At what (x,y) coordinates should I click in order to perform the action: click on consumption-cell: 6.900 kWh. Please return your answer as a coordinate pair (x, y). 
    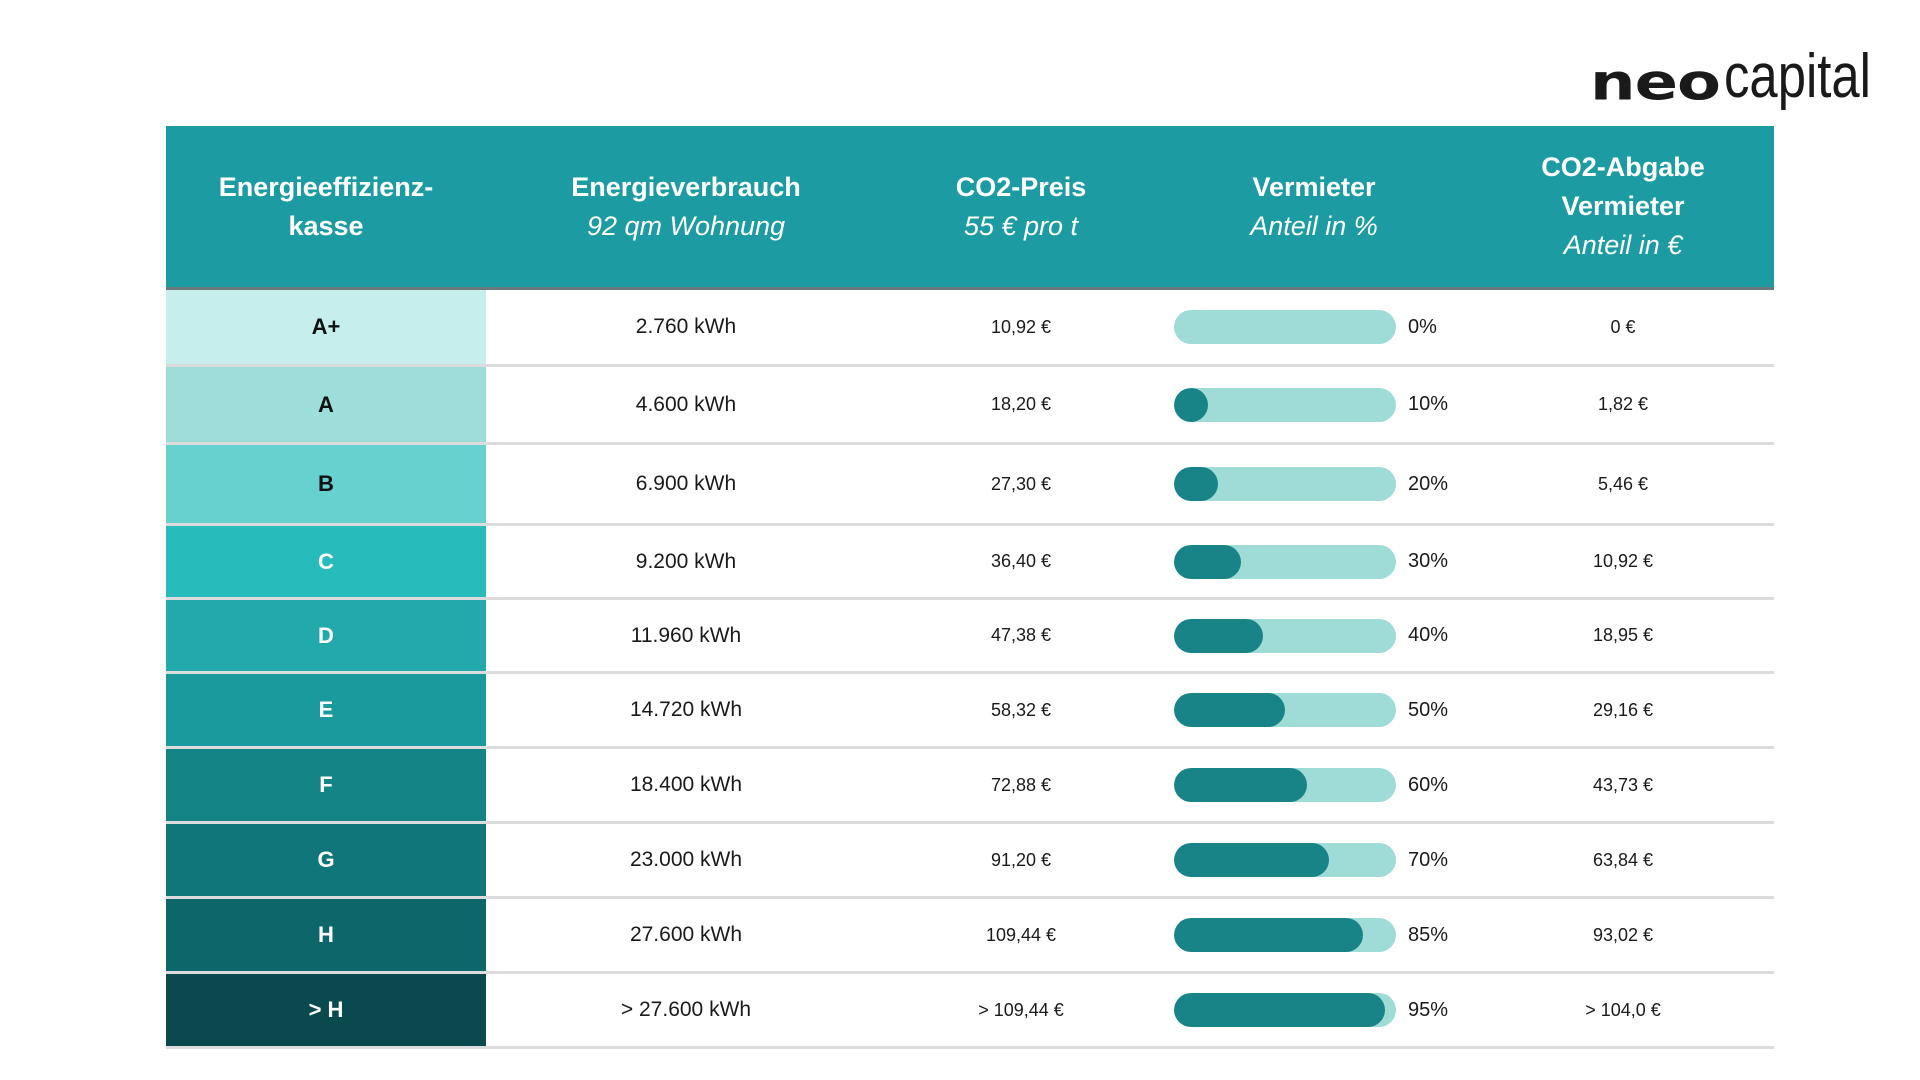
    Looking at the image, I should click on (686, 483).